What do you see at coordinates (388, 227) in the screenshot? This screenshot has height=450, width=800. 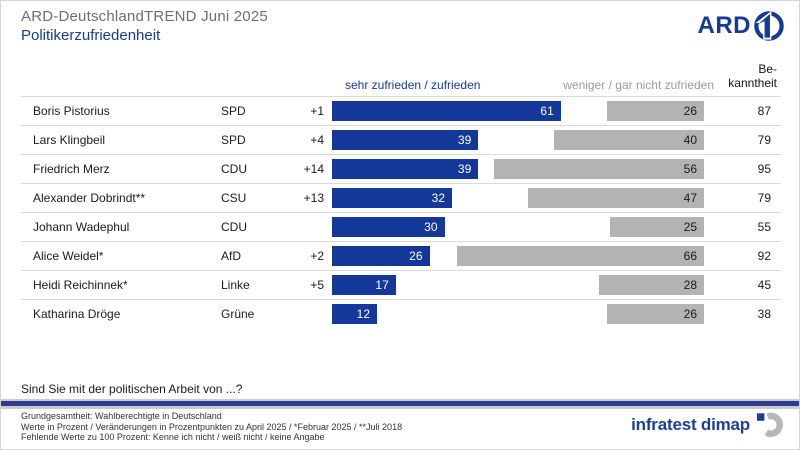 I see `satisfied-bar: 30` at bounding box center [388, 227].